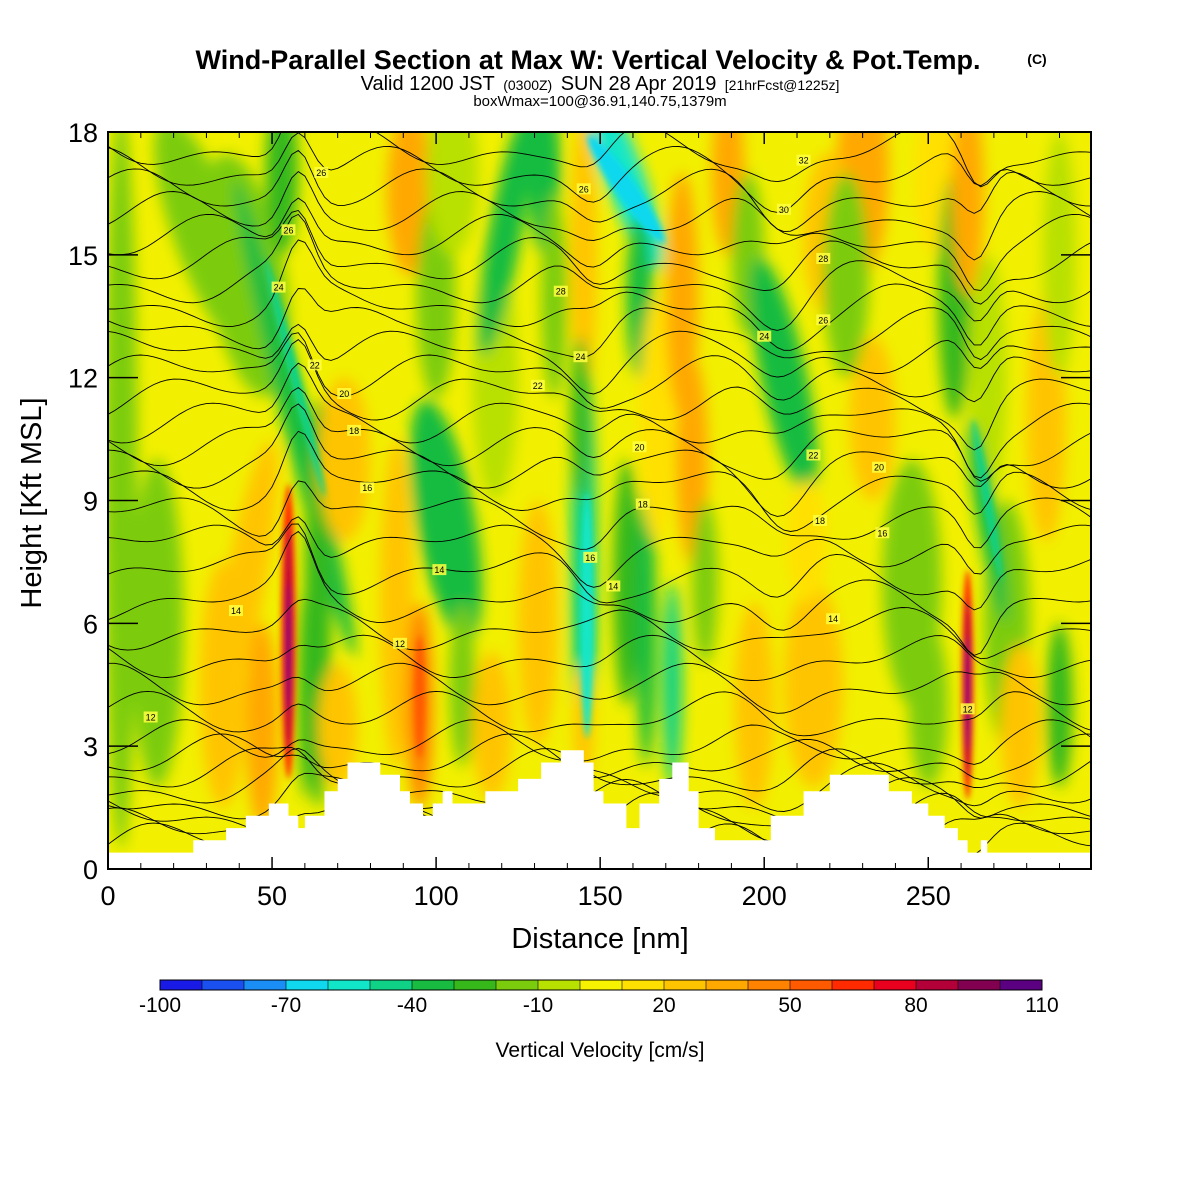  What do you see at coordinates (160, 1005) in the screenshot?
I see `colorbar-tick-label: -100` at bounding box center [160, 1005].